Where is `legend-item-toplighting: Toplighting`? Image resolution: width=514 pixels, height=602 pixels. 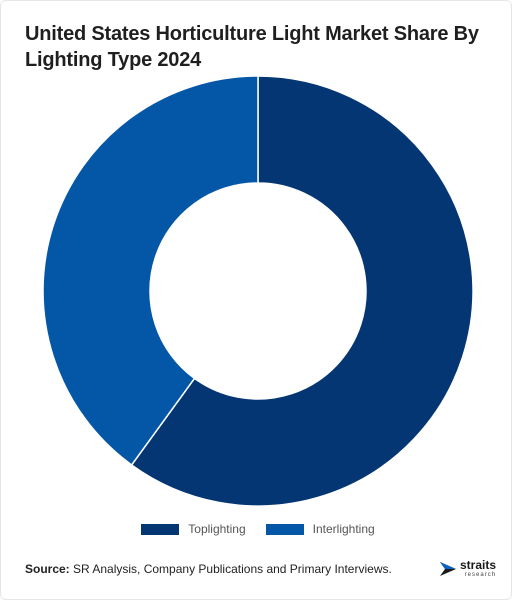 legend-item-toplighting: Toplighting is located at coordinates (193, 529).